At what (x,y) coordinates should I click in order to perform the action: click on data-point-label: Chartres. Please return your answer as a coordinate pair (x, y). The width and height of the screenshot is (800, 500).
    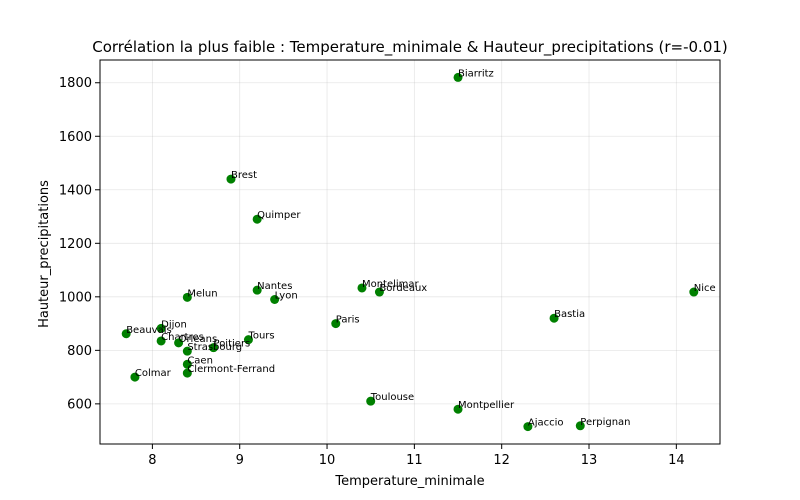
    Looking at the image, I should click on (182, 337).